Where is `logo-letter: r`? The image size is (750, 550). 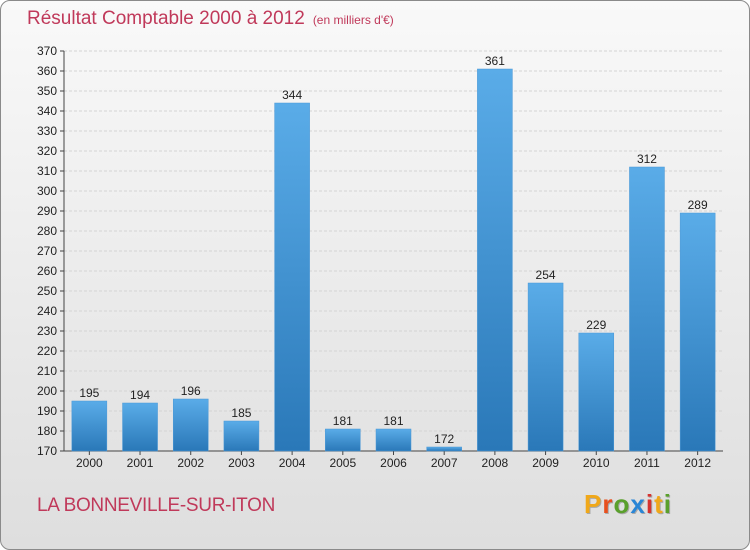 logo-letter: r is located at coordinates (608, 504).